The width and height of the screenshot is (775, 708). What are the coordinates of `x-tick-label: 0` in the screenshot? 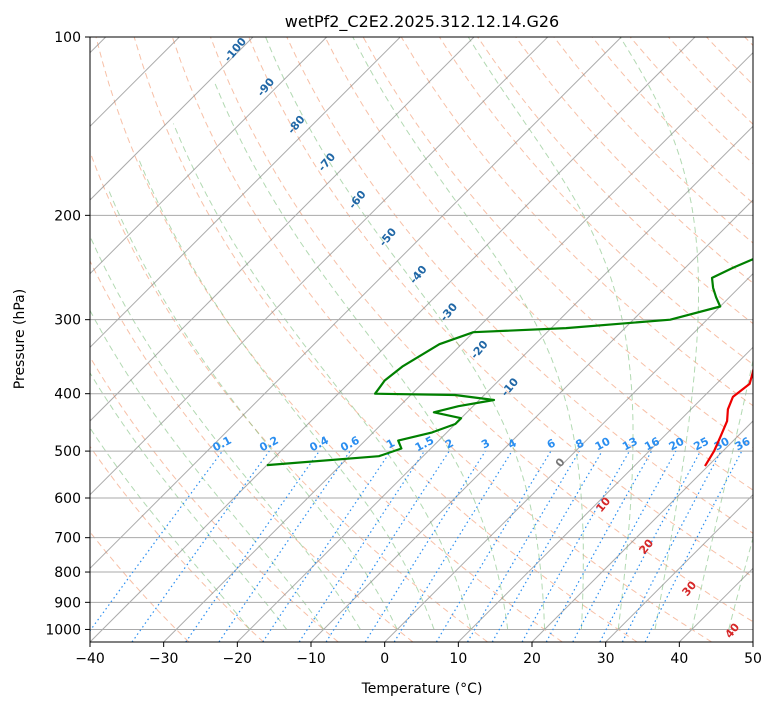 It's located at (384, 659).